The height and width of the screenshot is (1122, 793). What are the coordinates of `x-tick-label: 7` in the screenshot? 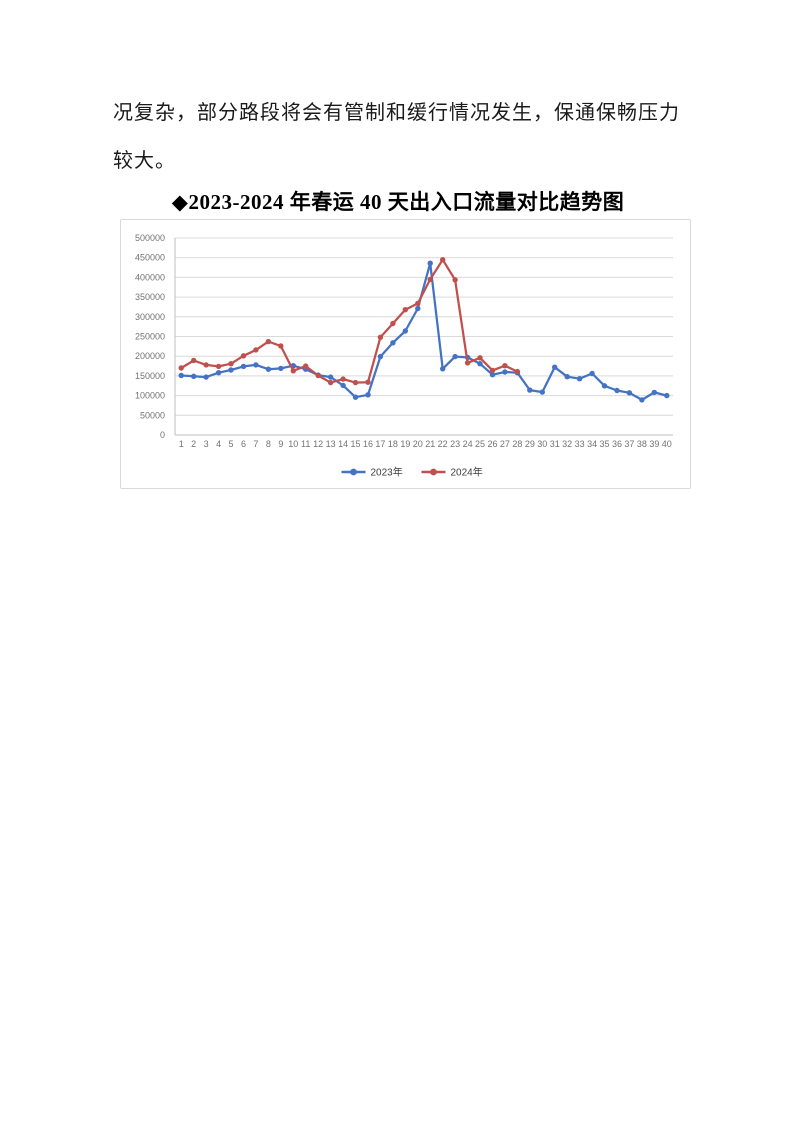 It's located at (255, 444).